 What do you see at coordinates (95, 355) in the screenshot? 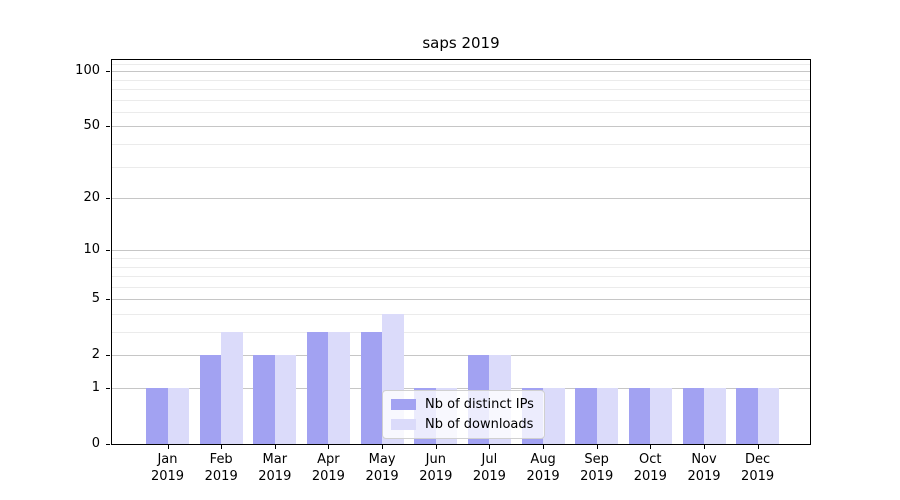
I see `y-tick-label: 2` at bounding box center [95, 355].